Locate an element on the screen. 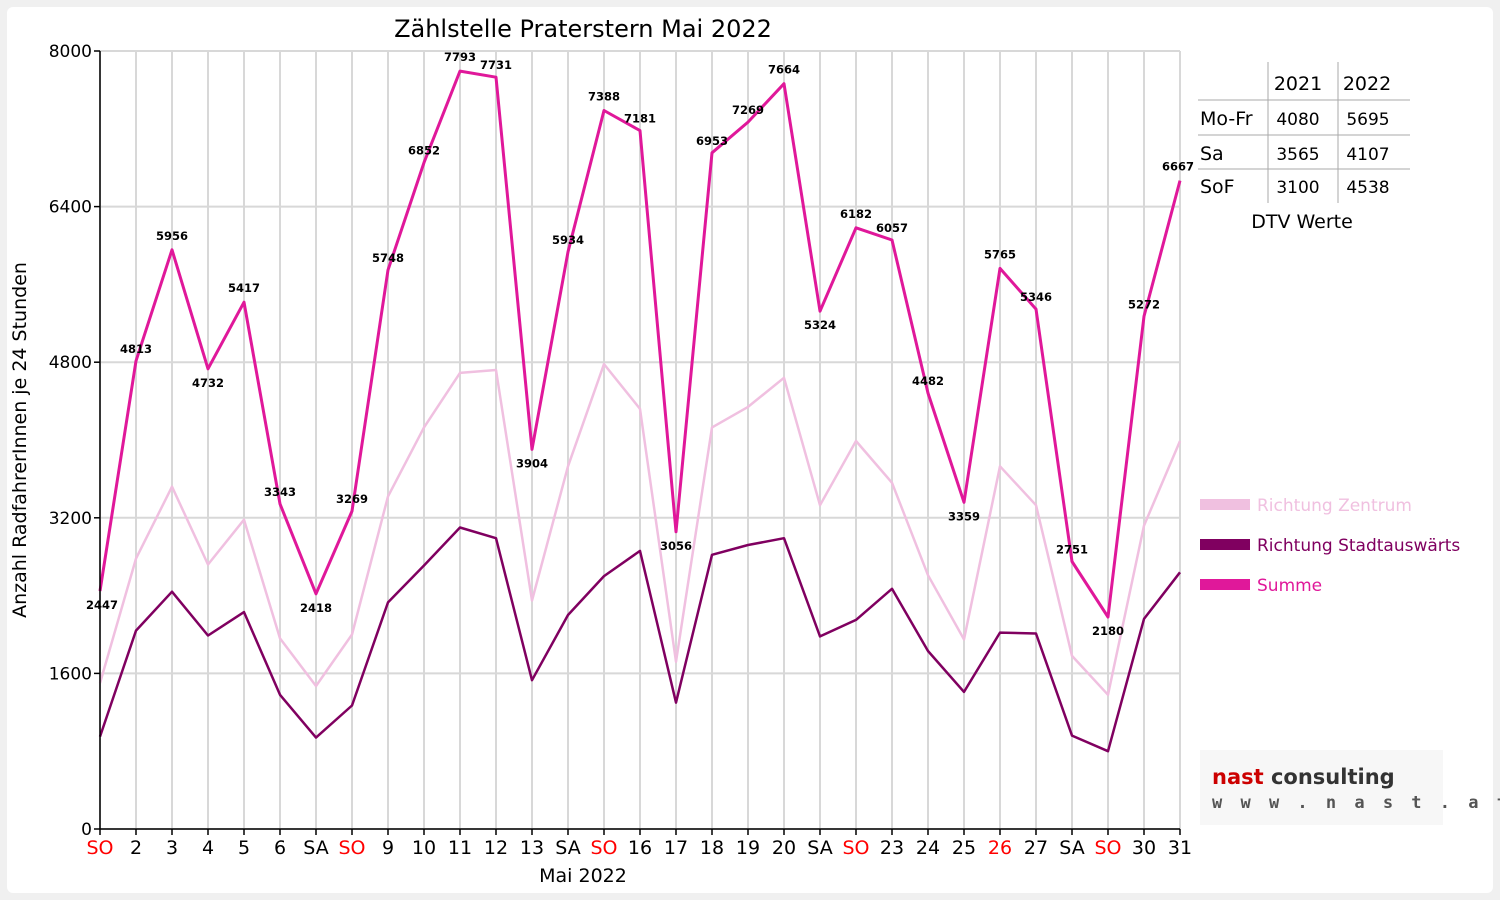 The width and height of the screenshot is (1500, 900). x-tick-label: 9 is located at coordinates (388, 848).